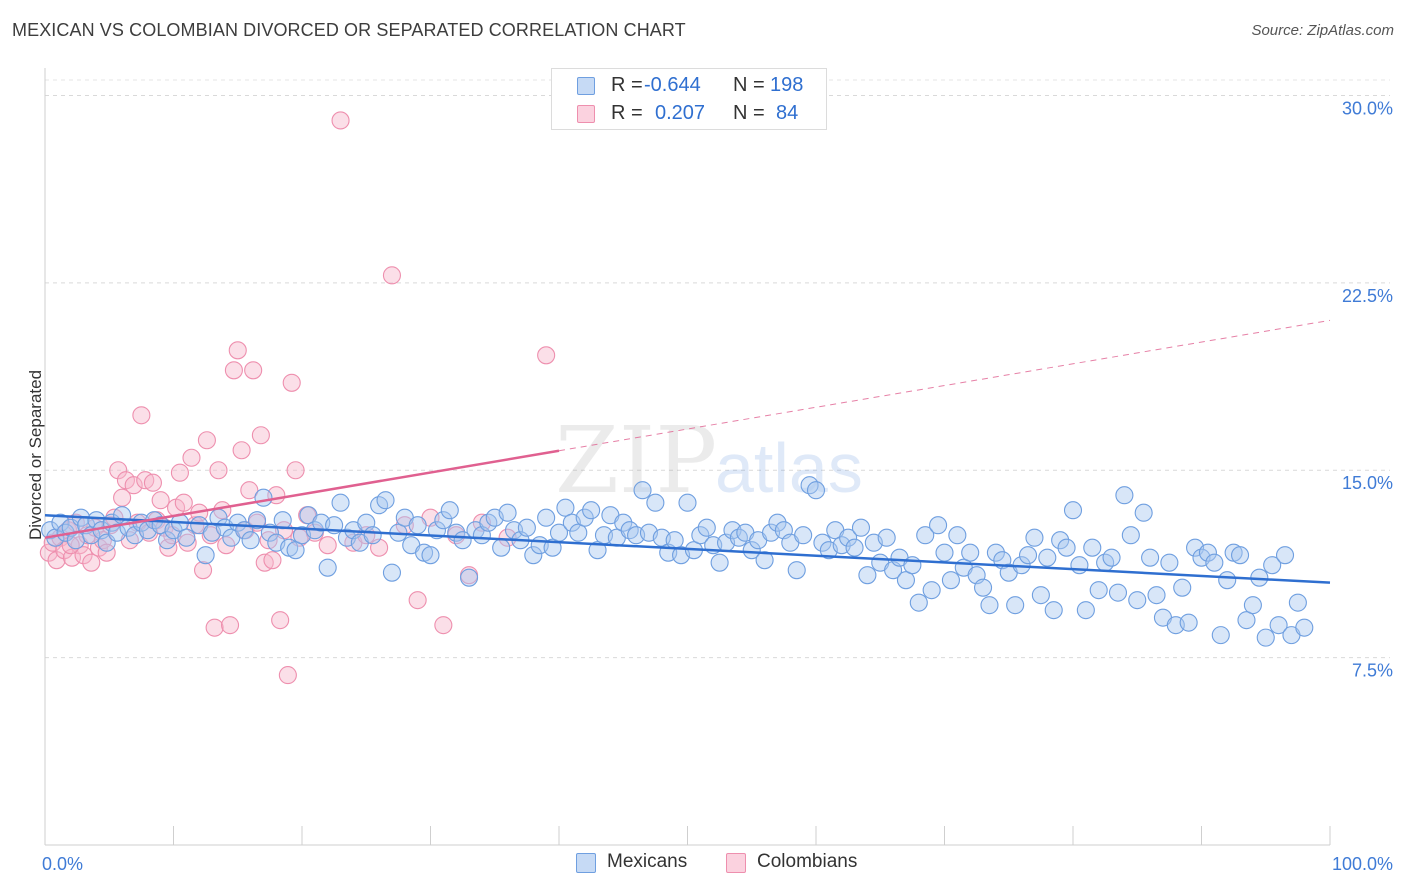 The width and height of the screenshot is (1406, 892). Describe the element at coordinates (62, 864) in the screenshot. I see `x-tick-label: 0.0%` at that location.